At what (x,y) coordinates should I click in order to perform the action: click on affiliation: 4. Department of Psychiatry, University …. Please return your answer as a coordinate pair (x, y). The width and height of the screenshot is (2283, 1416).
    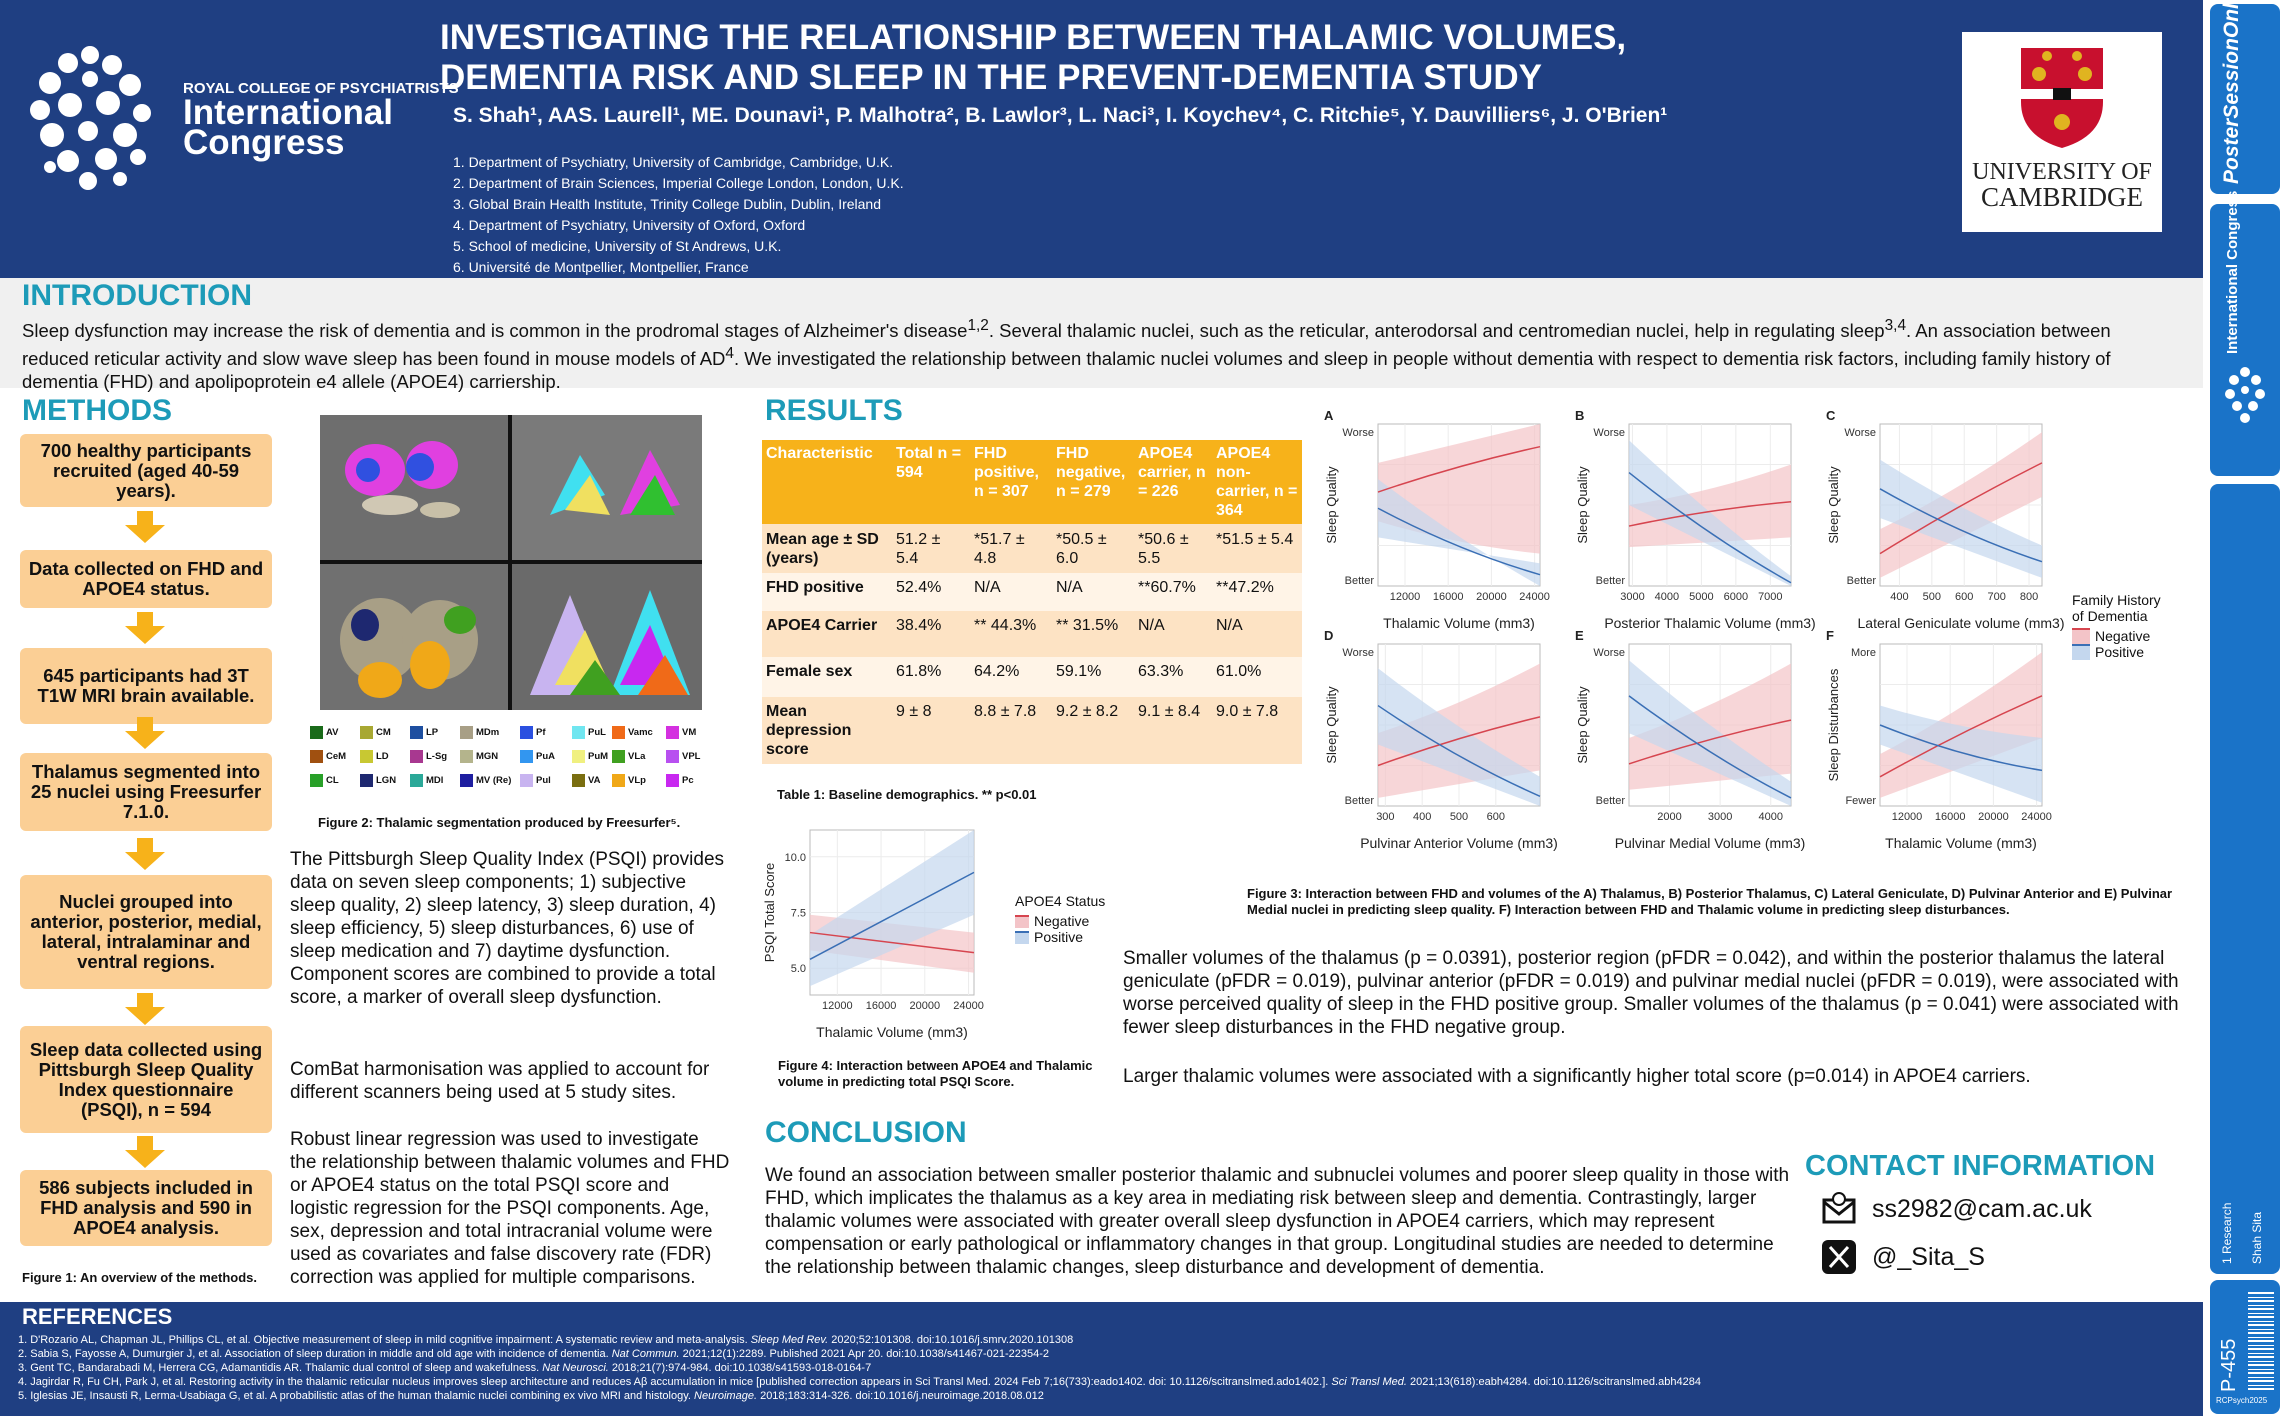
    Looking at the image, I should click on (629, 225).